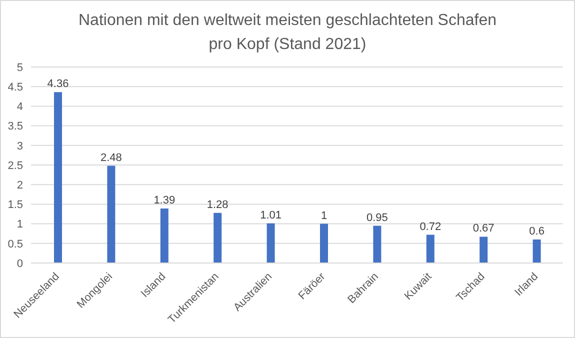 The height and width of the screenshot is (338, 575). Describe the element at coordinates (431, 226) in the screenshot. I see `data-label: 0.72` at that location.